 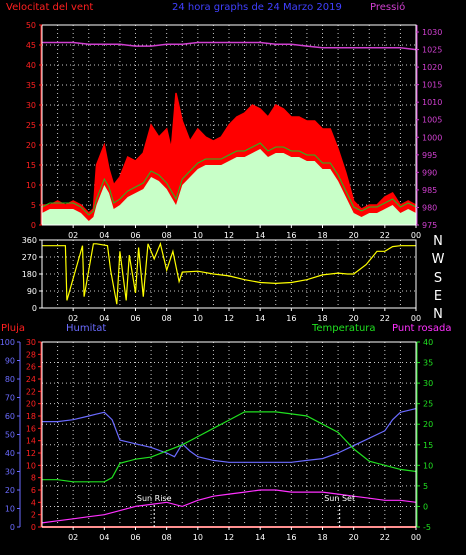 What do you see at coordinates (7, 342) in the screenshot?
I see `humidity-ytick-label: 100` at bounding box center [7, 342].